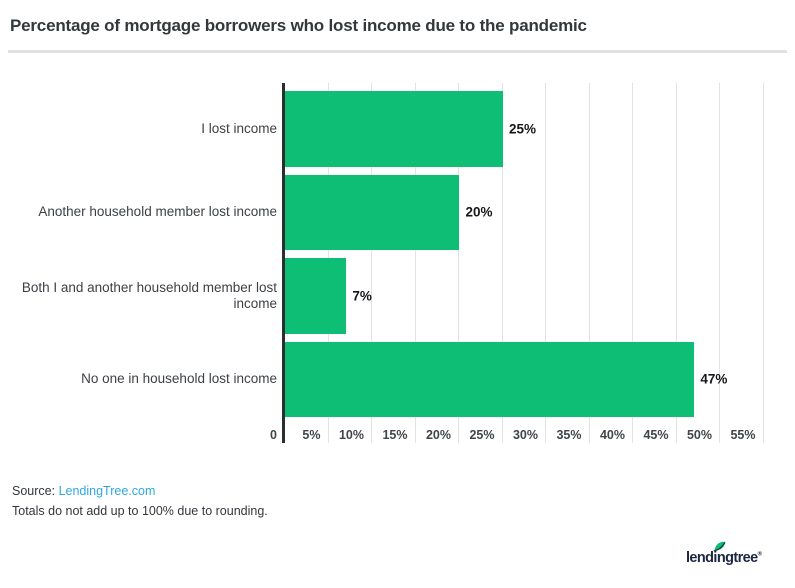 The height and width of the screenshot is (588, 795). What do you see at coordinates (438, 435) in the screenshot?
I see `x-tick-label: 20%` at bounding box center [438, 435].